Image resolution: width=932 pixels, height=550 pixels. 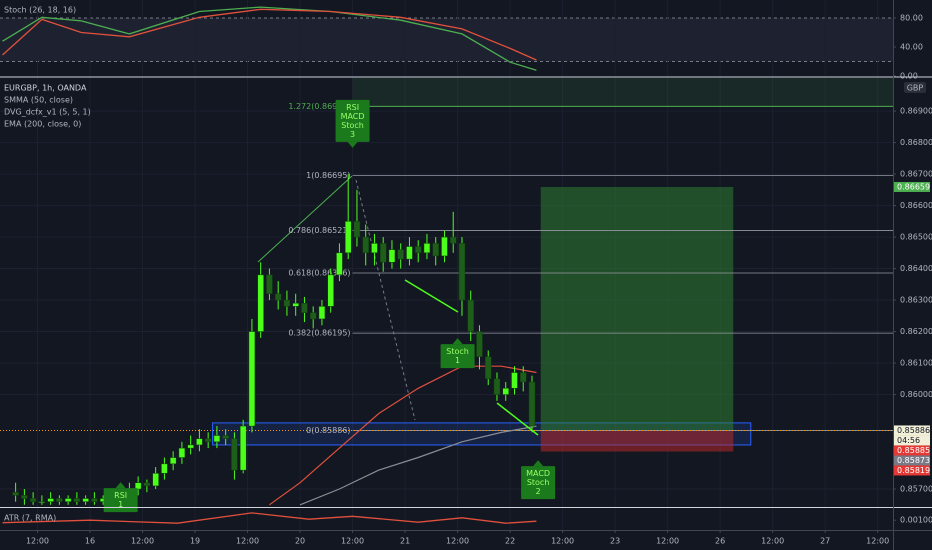 I want to click on countdown-label: 04:56, so click(x=908, y=440).